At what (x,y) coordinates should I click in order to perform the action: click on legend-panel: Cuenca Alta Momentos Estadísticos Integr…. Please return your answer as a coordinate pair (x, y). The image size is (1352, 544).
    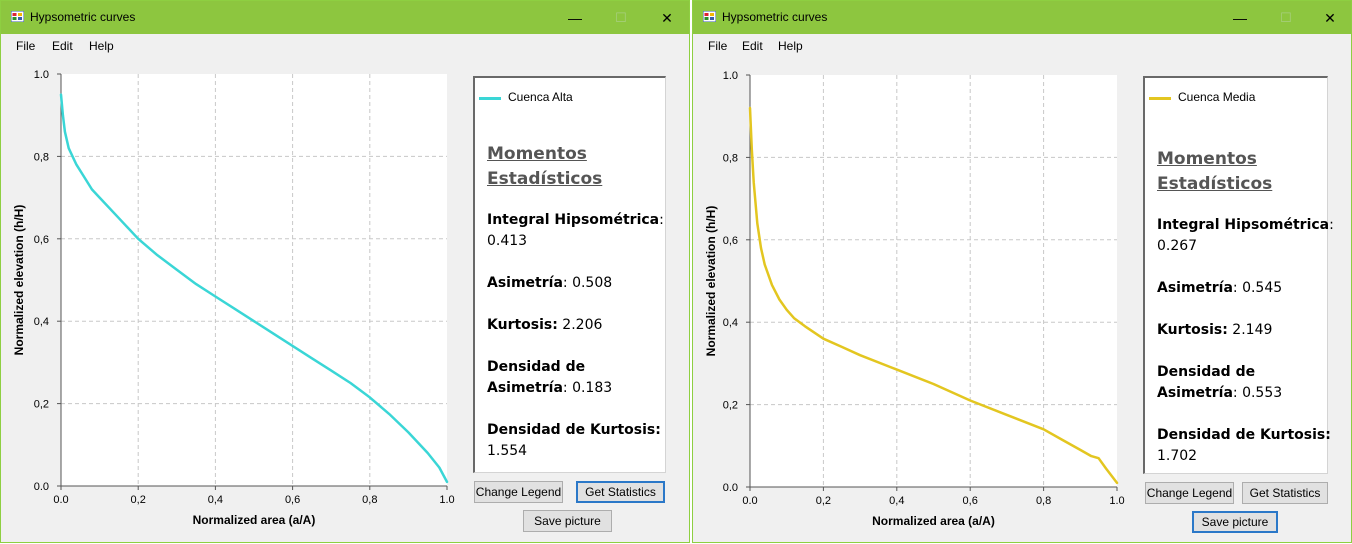
    Looking at the image, I should click on (569, 274).